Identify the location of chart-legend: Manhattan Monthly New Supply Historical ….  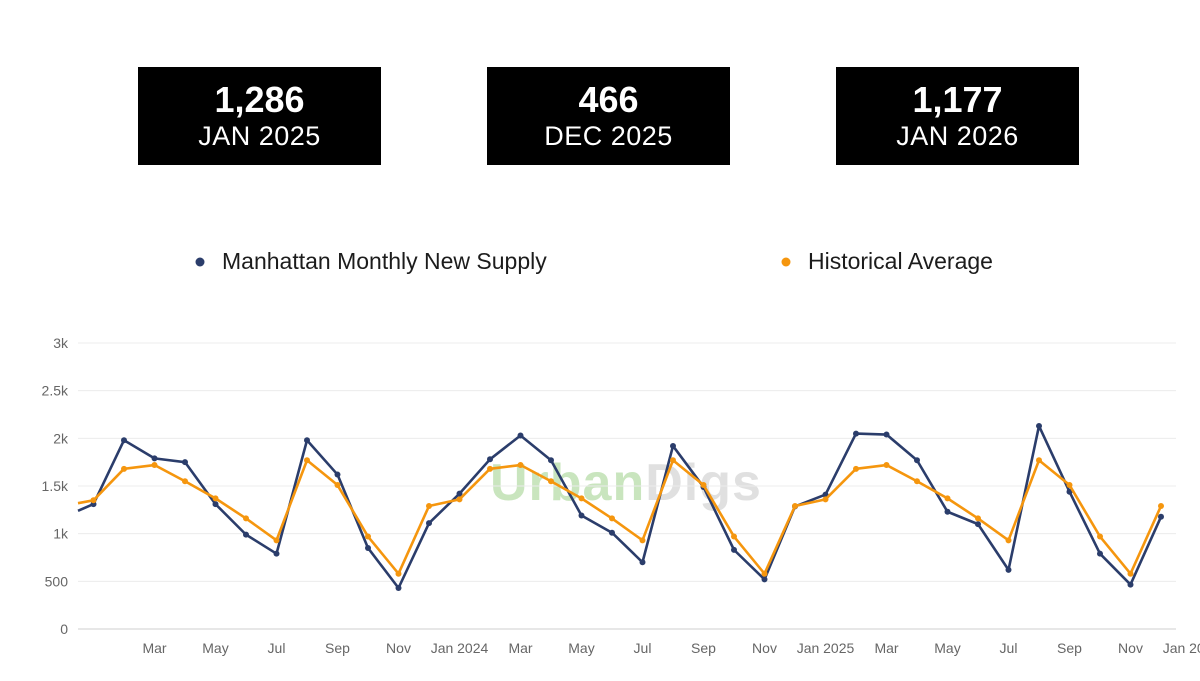
(600, 263).